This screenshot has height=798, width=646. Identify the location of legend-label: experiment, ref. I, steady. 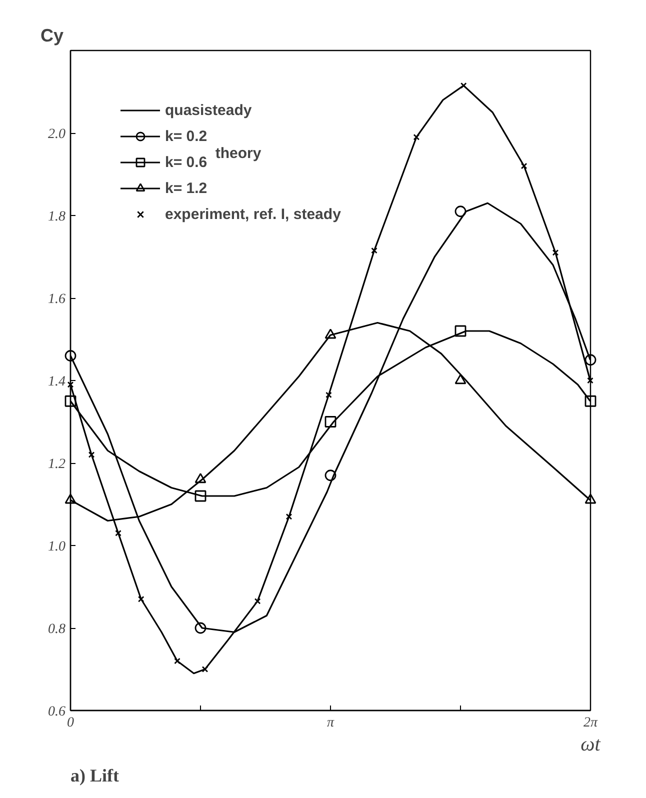
(253, 214).